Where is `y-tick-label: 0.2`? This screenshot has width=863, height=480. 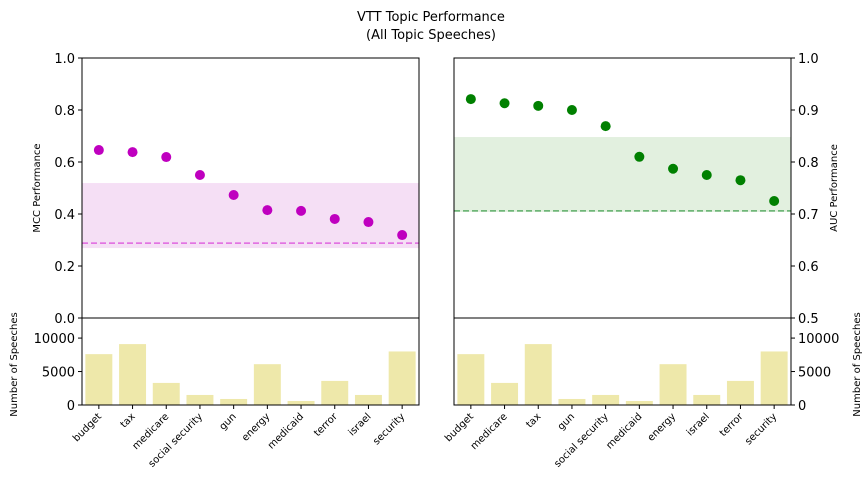 y-tick-label: 0.2 is located at coordinates (64, 267).